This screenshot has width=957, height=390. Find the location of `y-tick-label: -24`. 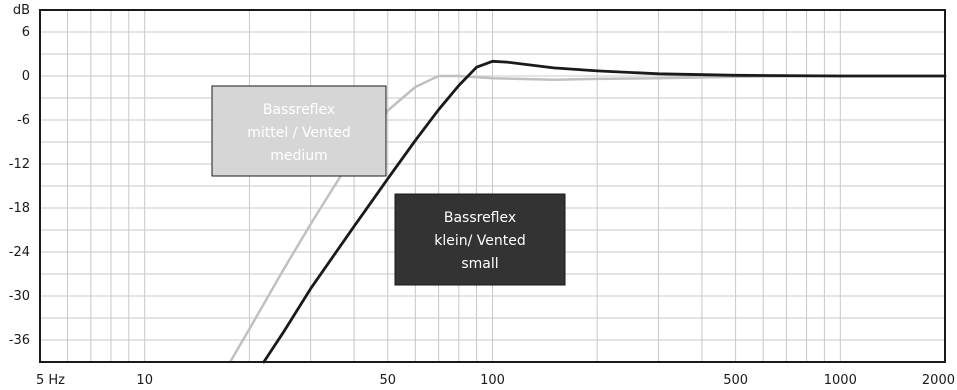

y-tick-label: -24 is located at coordinates (19, 252).